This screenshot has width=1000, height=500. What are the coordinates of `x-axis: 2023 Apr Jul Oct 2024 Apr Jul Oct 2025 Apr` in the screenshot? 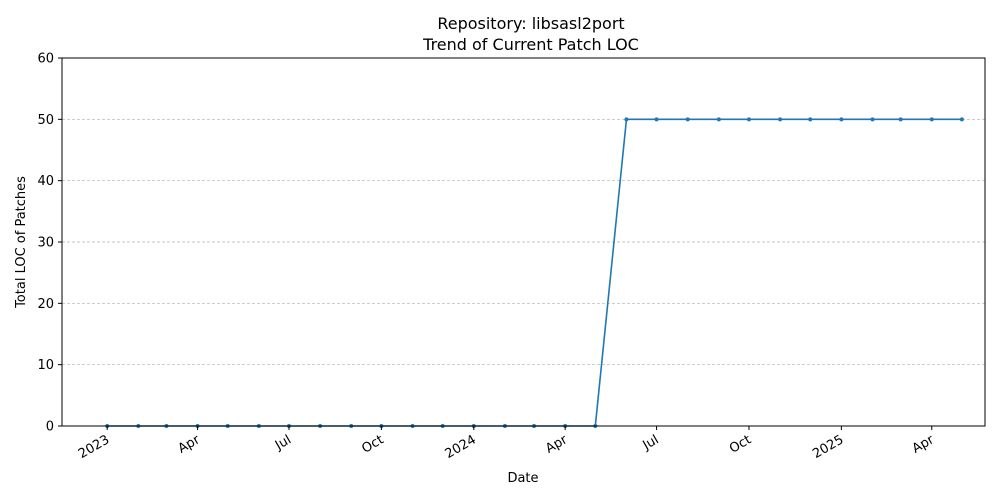 It's located at (506, 444).